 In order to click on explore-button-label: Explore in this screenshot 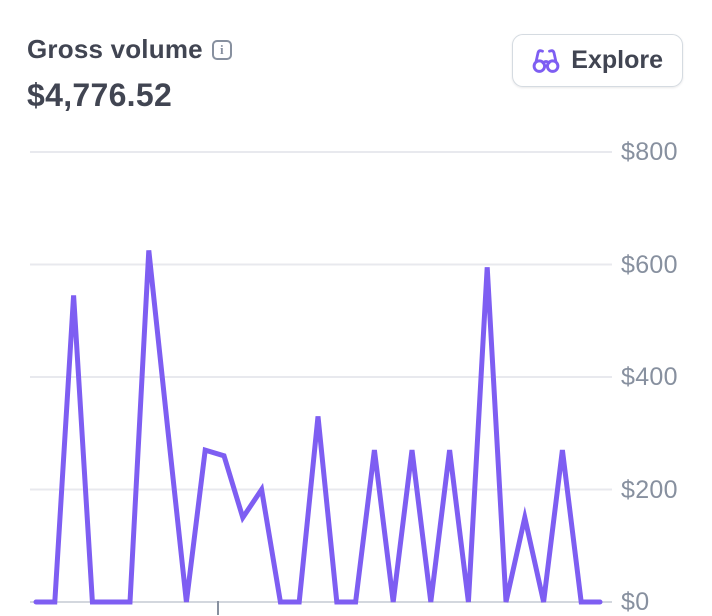, I will do `click(617, 60)`.